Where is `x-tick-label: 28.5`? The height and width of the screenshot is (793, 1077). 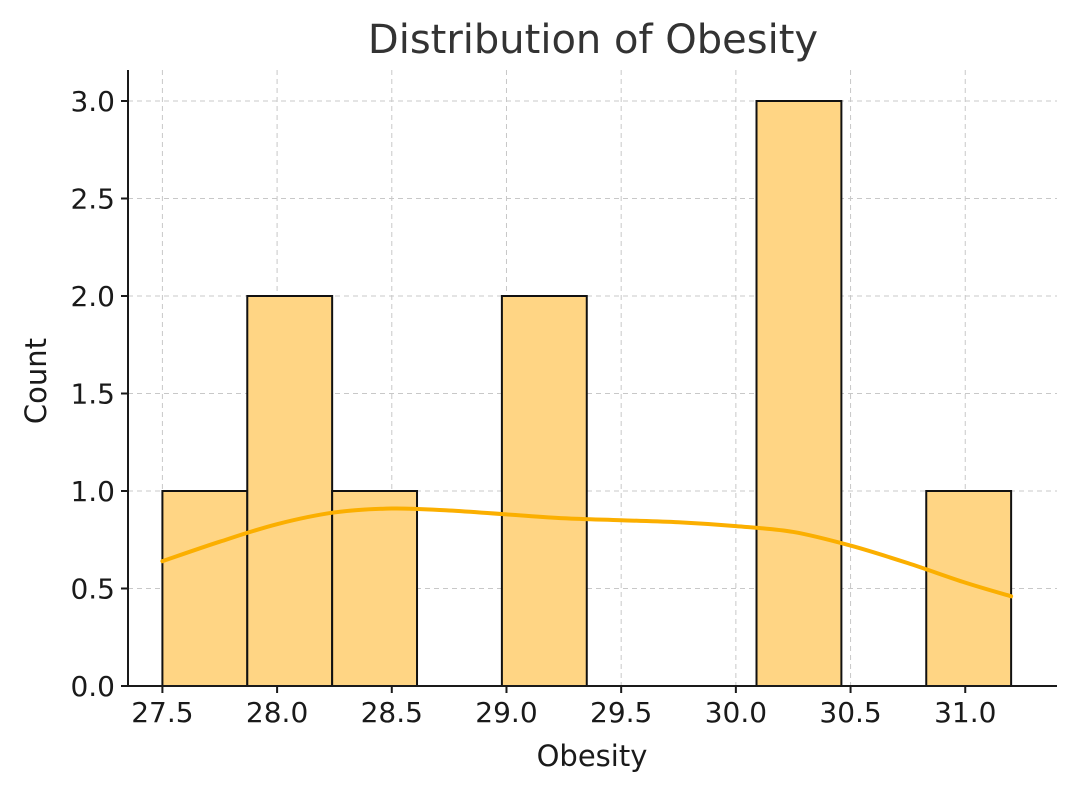 x-tick-label: 28.5 is located at coordinates (392, 712).